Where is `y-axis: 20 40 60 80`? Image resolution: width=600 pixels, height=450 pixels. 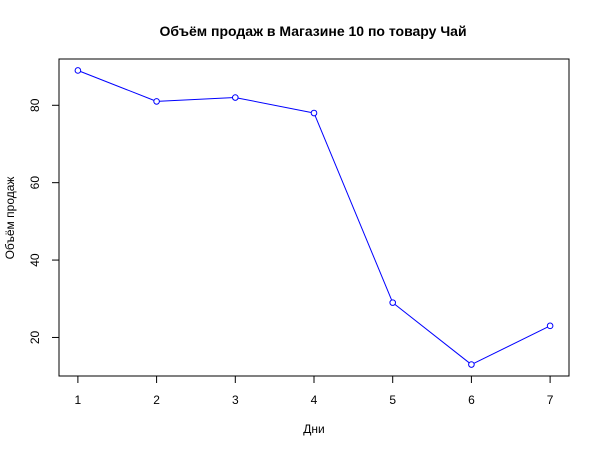 y-axis: 20 40 60 80 is located at coordinates (44, 221).